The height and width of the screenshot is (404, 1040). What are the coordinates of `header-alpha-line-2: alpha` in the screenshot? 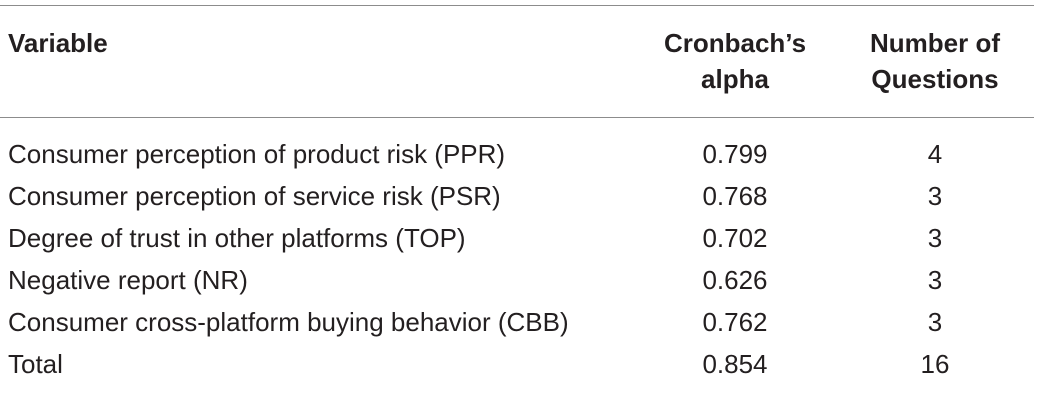 It's located at (735, 79).